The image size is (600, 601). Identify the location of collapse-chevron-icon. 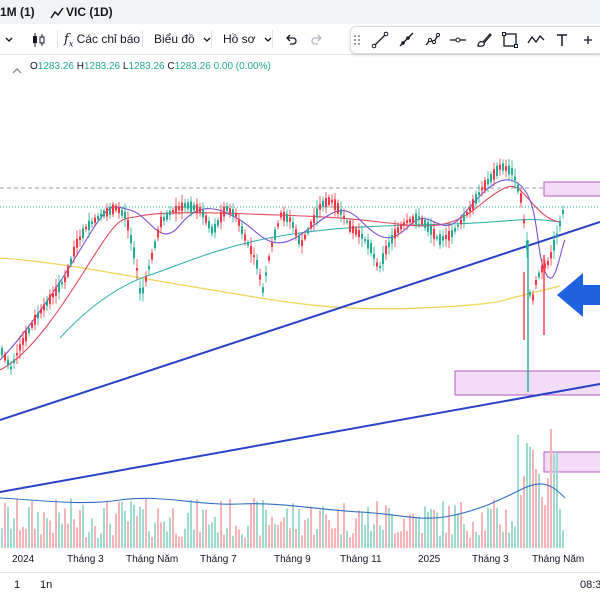
(9, 39).